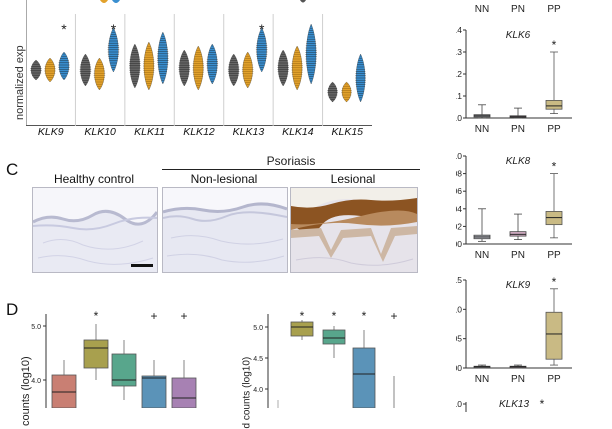 The height and width of the screenshot is (429, 612). I want to click on psoriasis-title: Psoriasis, so click(291, 161).